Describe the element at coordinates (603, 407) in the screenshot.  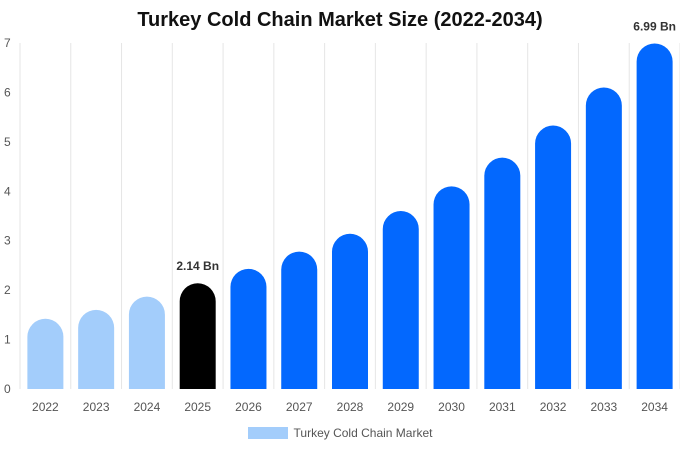
I see `x-tick-label: 2033` at that location.